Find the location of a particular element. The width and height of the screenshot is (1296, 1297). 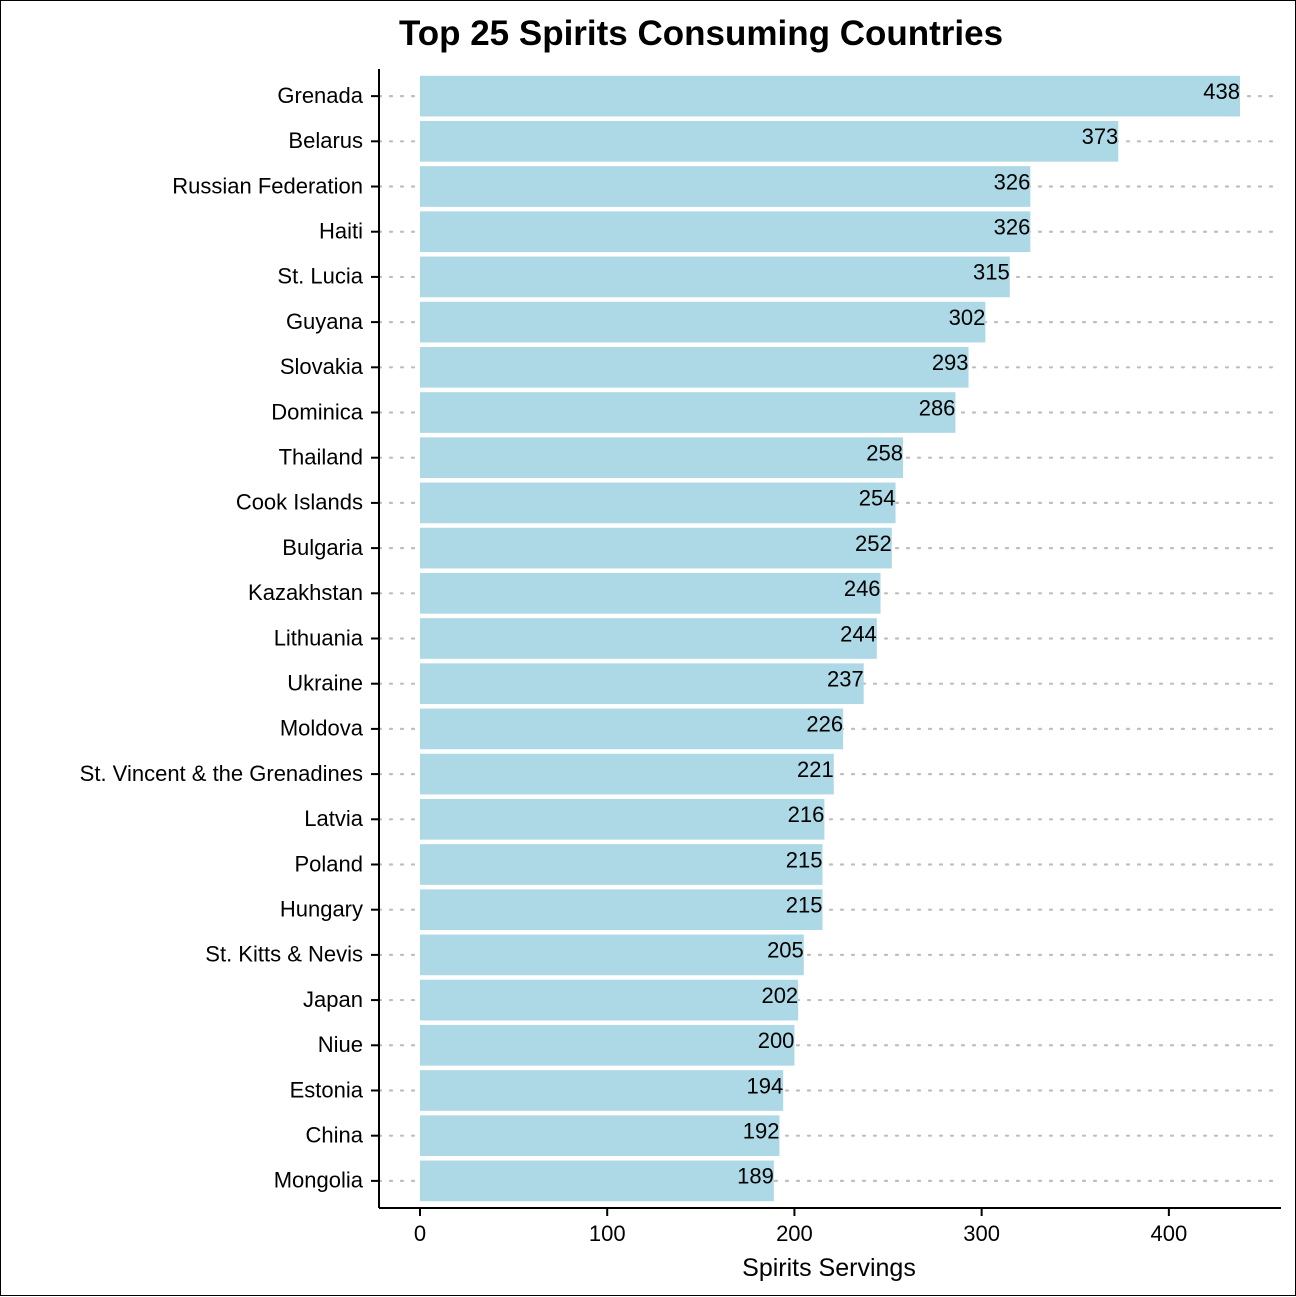

bar-value-label: 254 is located at coordinates (877, 498).